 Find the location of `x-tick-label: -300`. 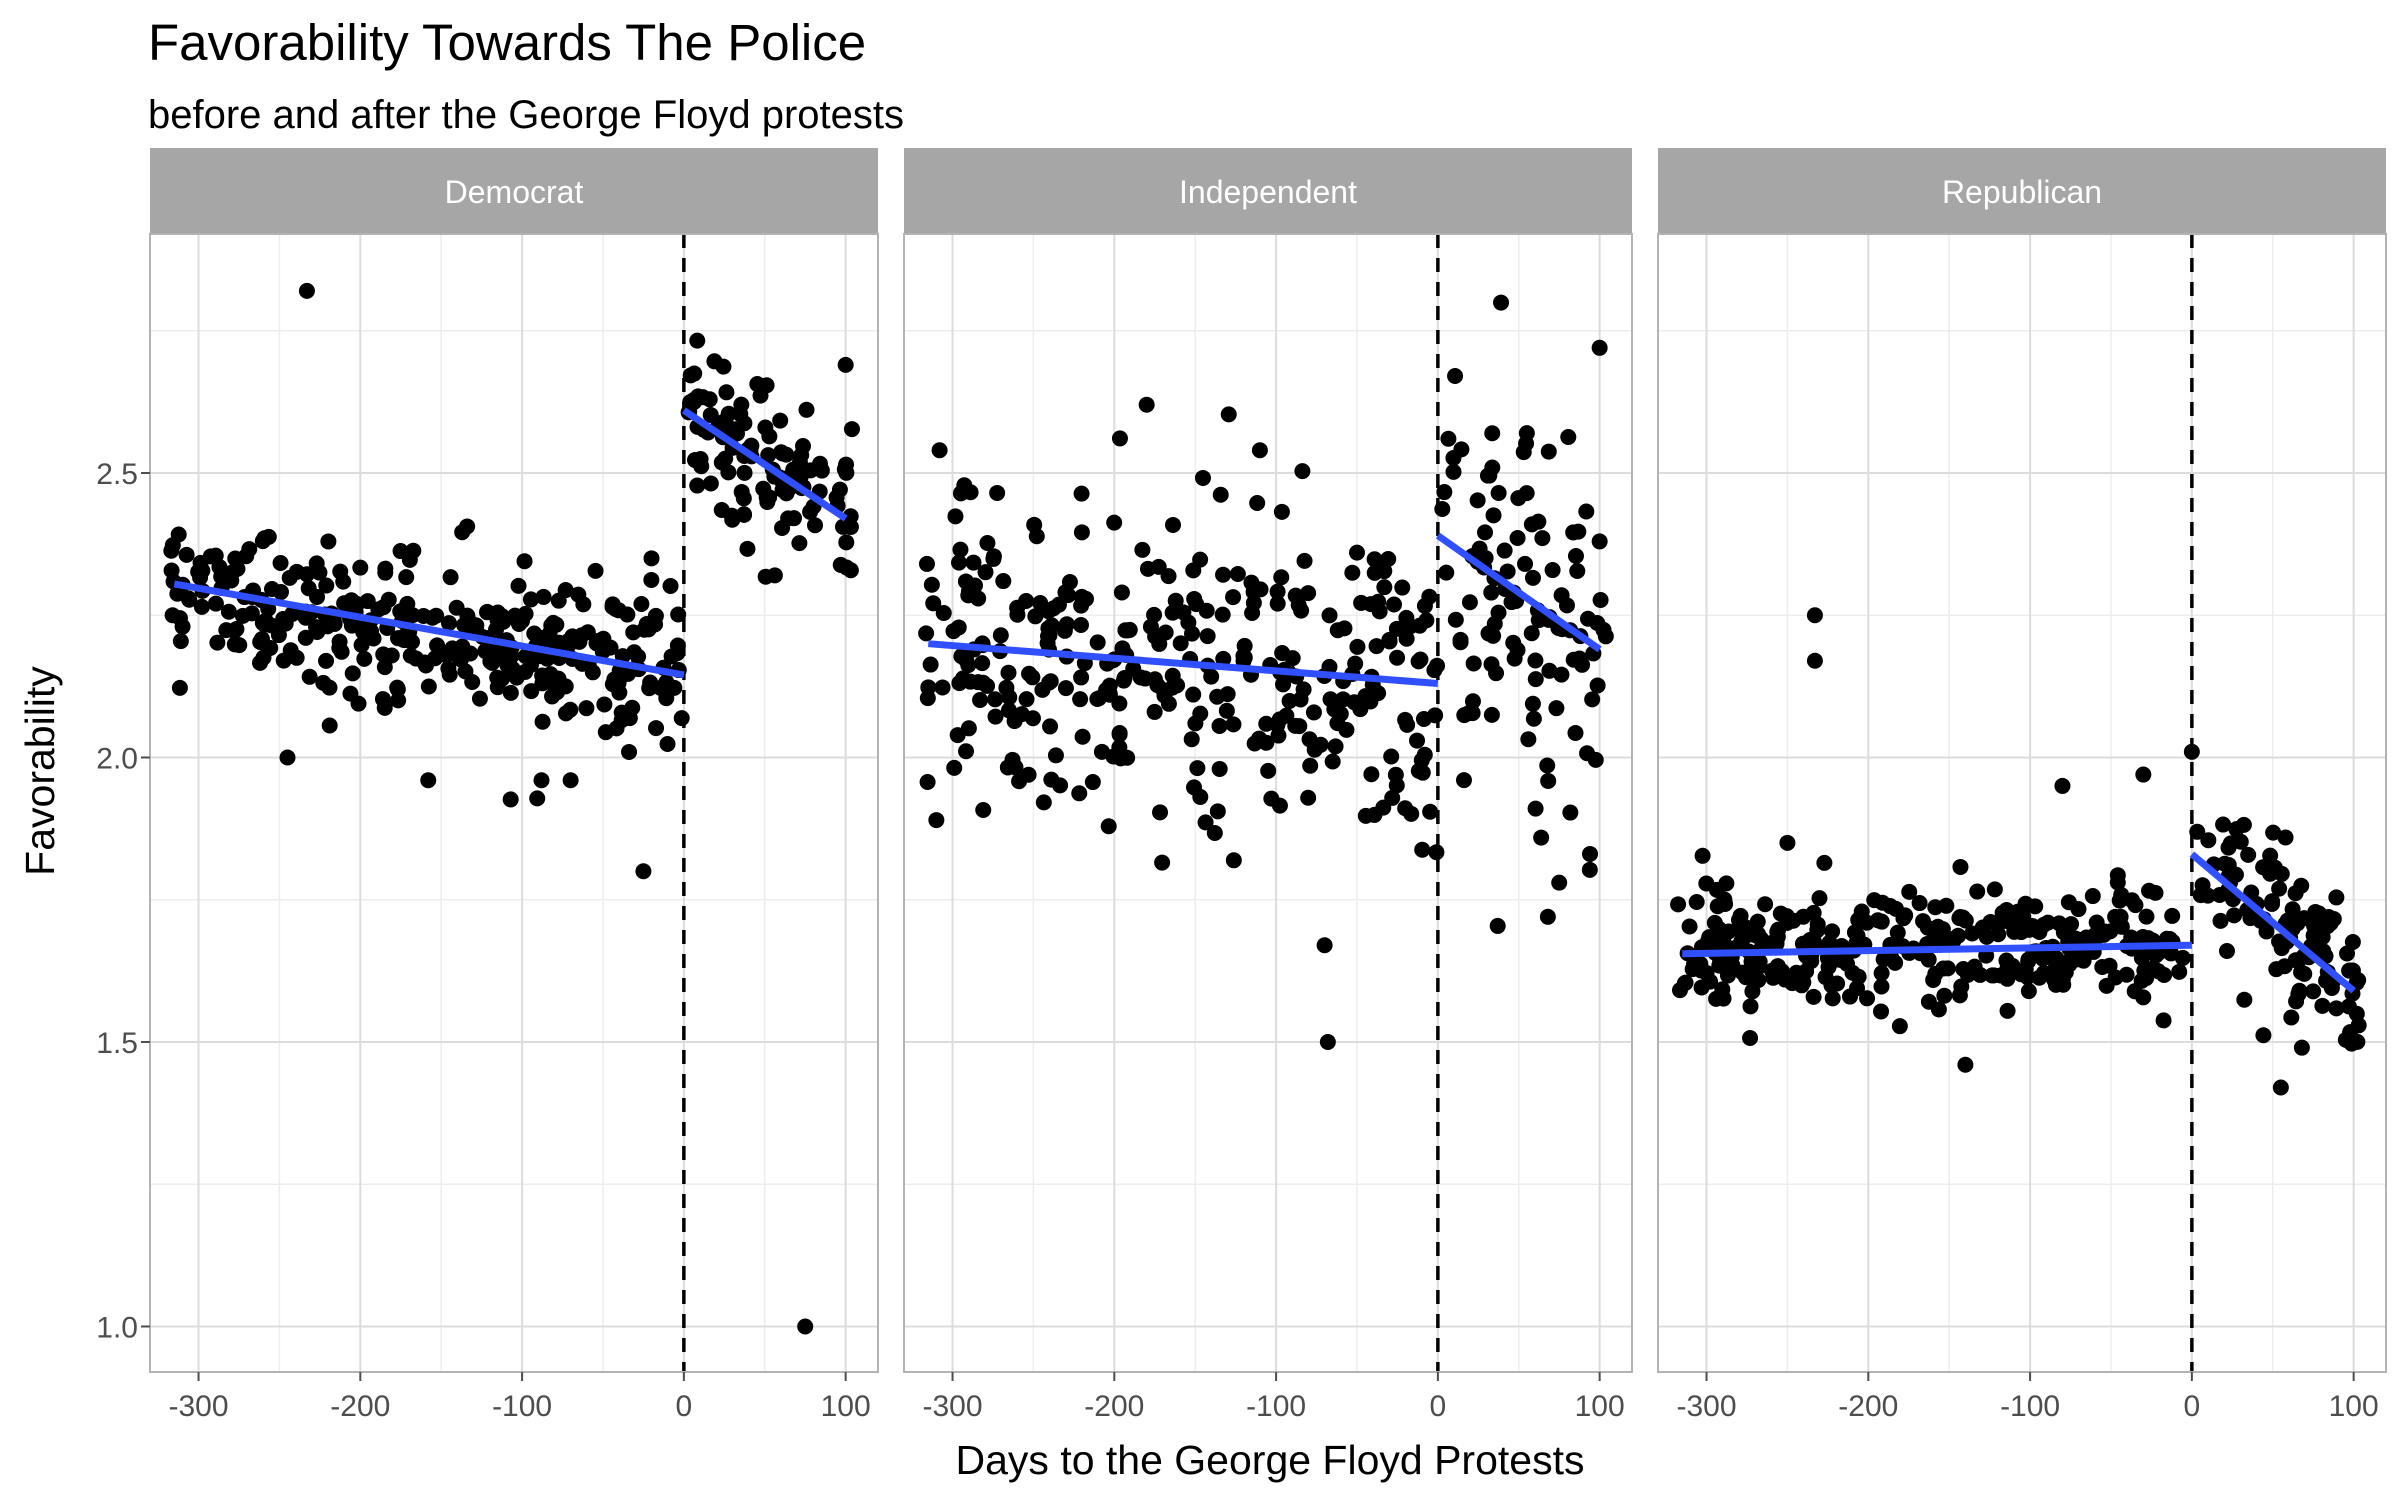

x-tick-label: -300 is located at coordinates (1707, 1406).